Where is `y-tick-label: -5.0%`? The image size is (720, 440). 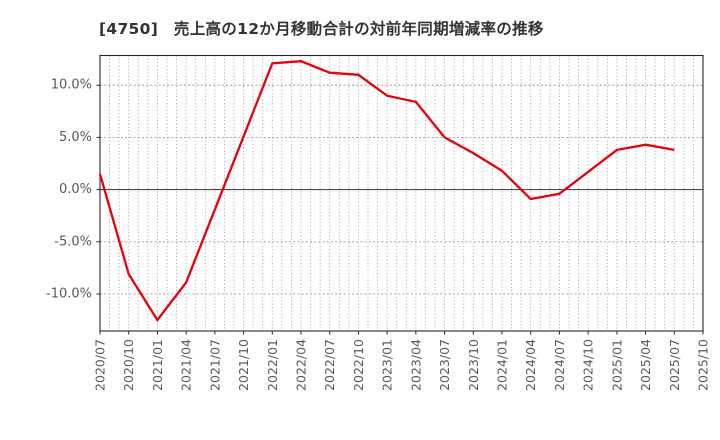 y-tick-label: -5.0% is located at coordinates (73, 241).